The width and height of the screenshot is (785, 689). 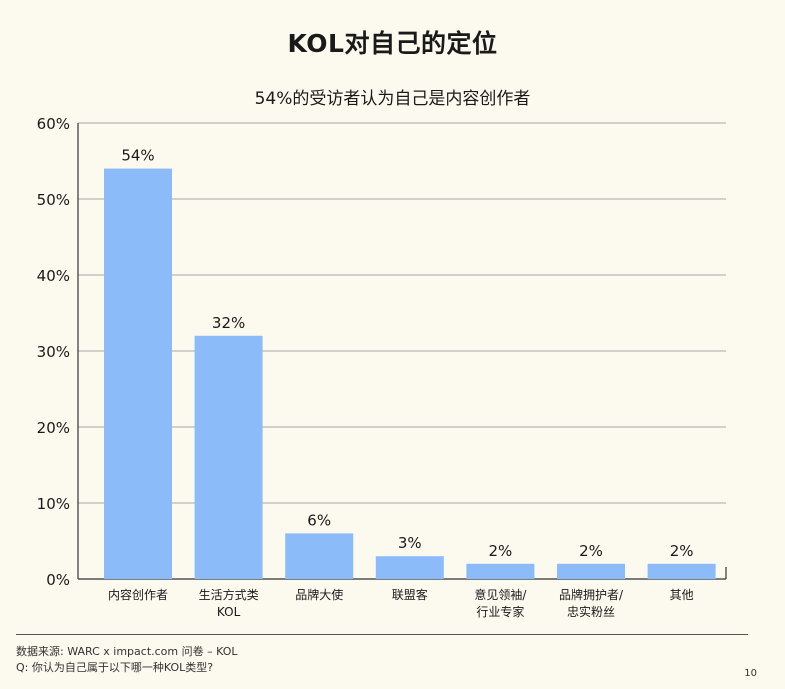 What do you see at coordinates (229, 612) in the screenshot?
I see `x-category-label: KOL` at bounding box center [229, 612].